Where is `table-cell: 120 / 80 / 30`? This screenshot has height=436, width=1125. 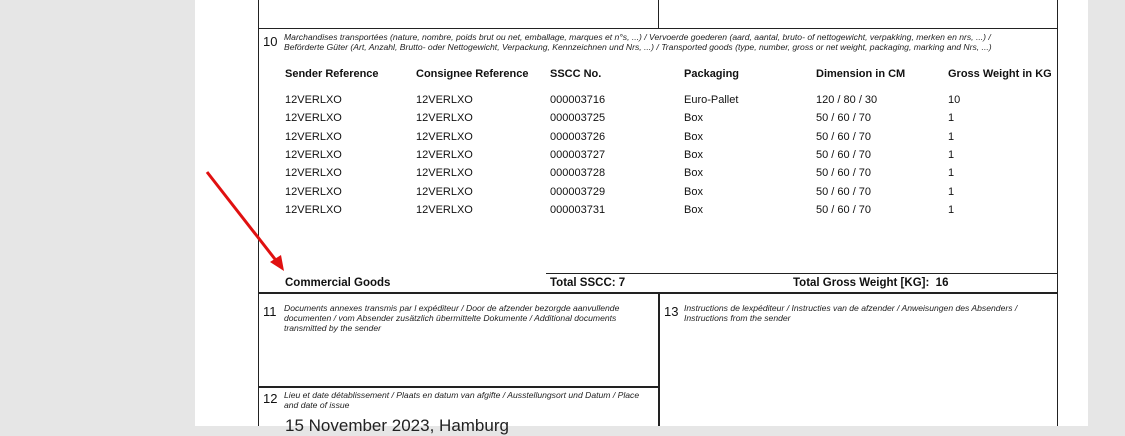
table-cell: 120 / 80 / 30 is located at coordinates (847, 100).